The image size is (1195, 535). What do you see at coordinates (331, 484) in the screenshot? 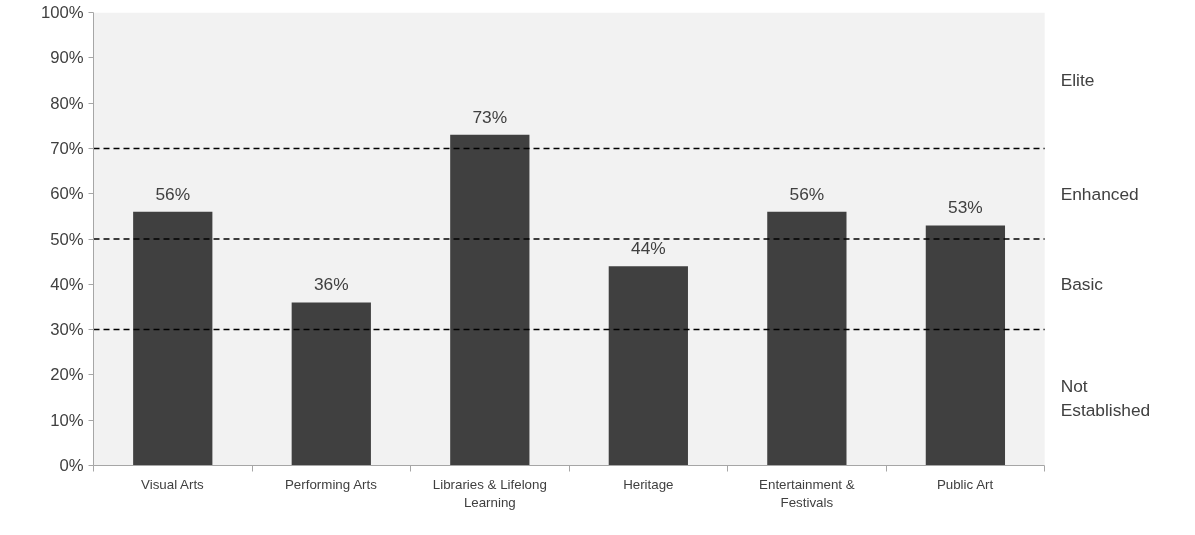
I see `x-tick-label: Performing Arts` at bounding box center [331, 484].